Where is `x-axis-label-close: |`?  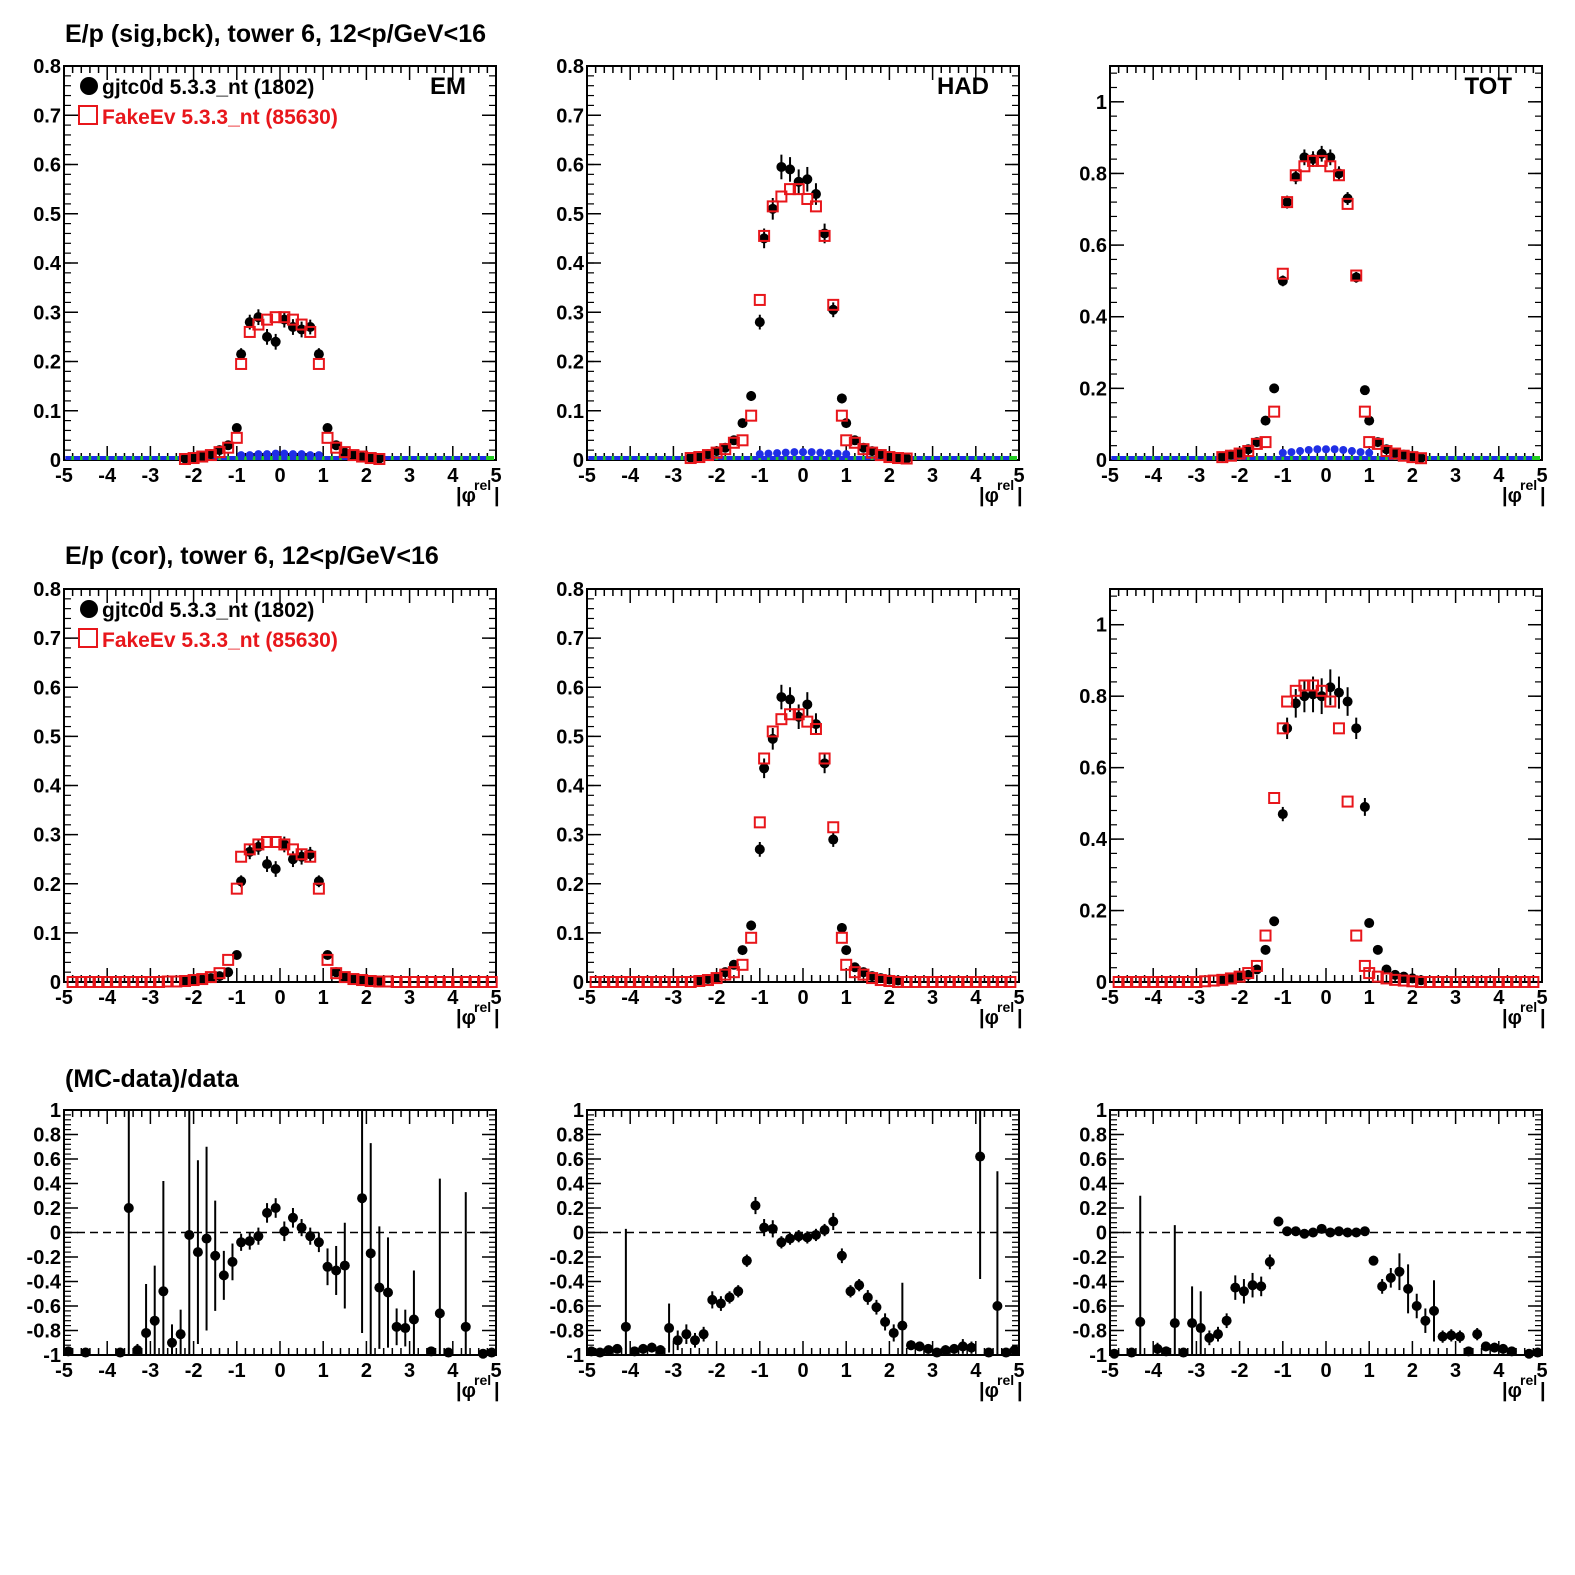
x-axis-label-close: | is located at coordinates (497, 496).